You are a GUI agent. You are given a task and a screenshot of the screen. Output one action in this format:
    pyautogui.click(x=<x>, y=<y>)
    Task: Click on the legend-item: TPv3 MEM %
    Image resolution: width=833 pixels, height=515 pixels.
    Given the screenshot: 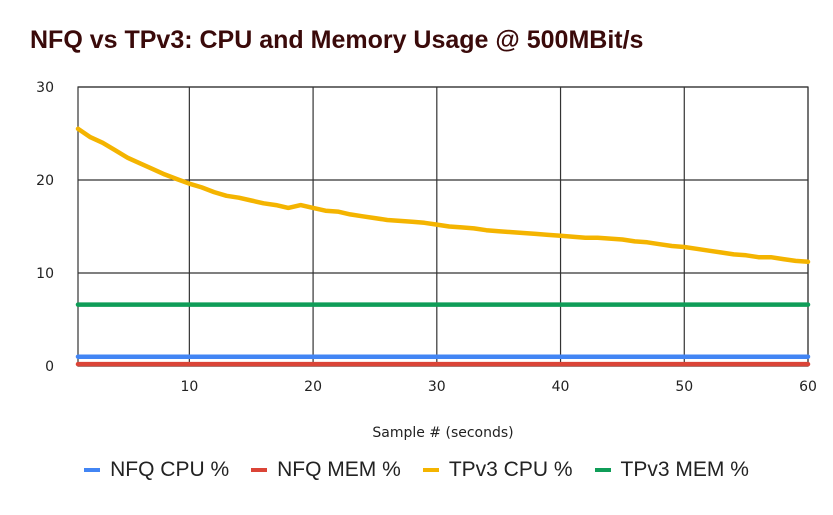 What is the action you would take?
    pyautogui.click(x=671, y=470)
    